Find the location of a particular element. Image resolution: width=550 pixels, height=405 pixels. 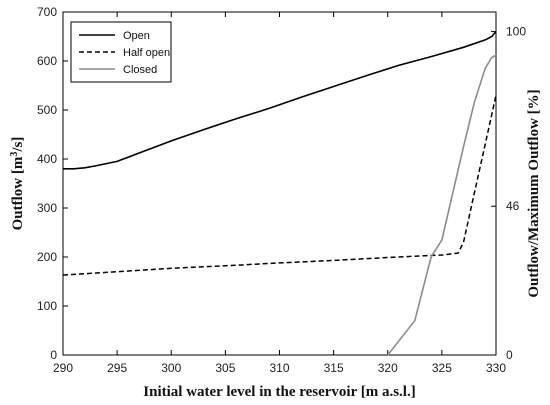

legend-label: Open is located at coordinates (136, 36).